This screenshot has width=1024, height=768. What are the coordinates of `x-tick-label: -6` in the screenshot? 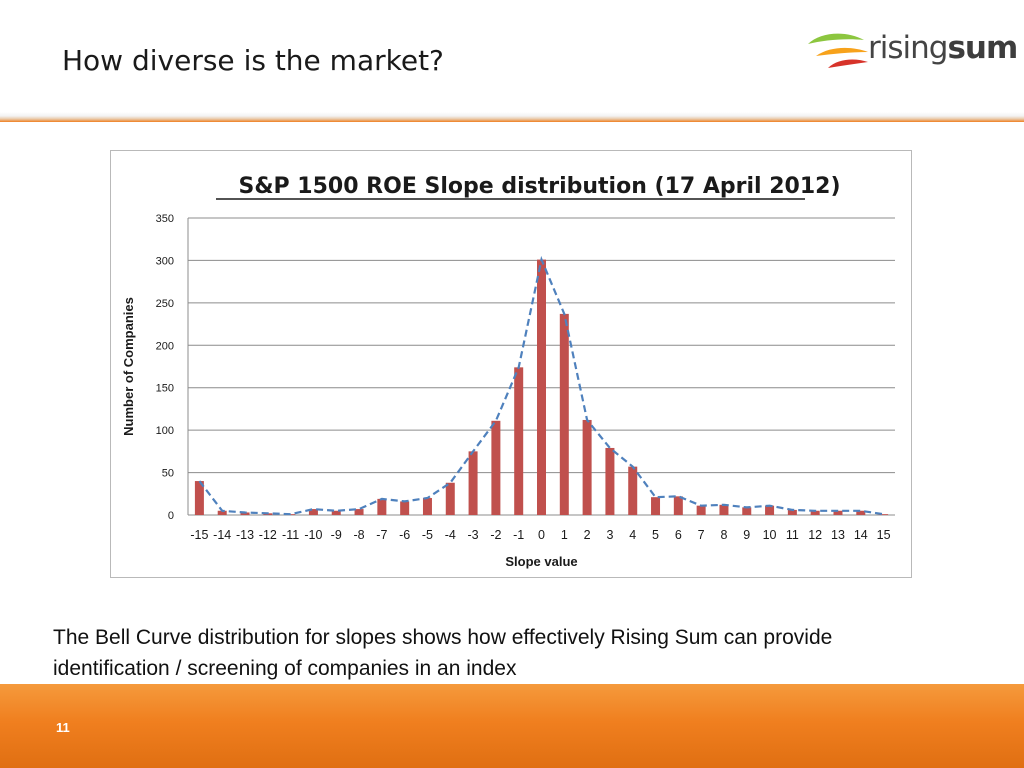 It's located at (404, 535).